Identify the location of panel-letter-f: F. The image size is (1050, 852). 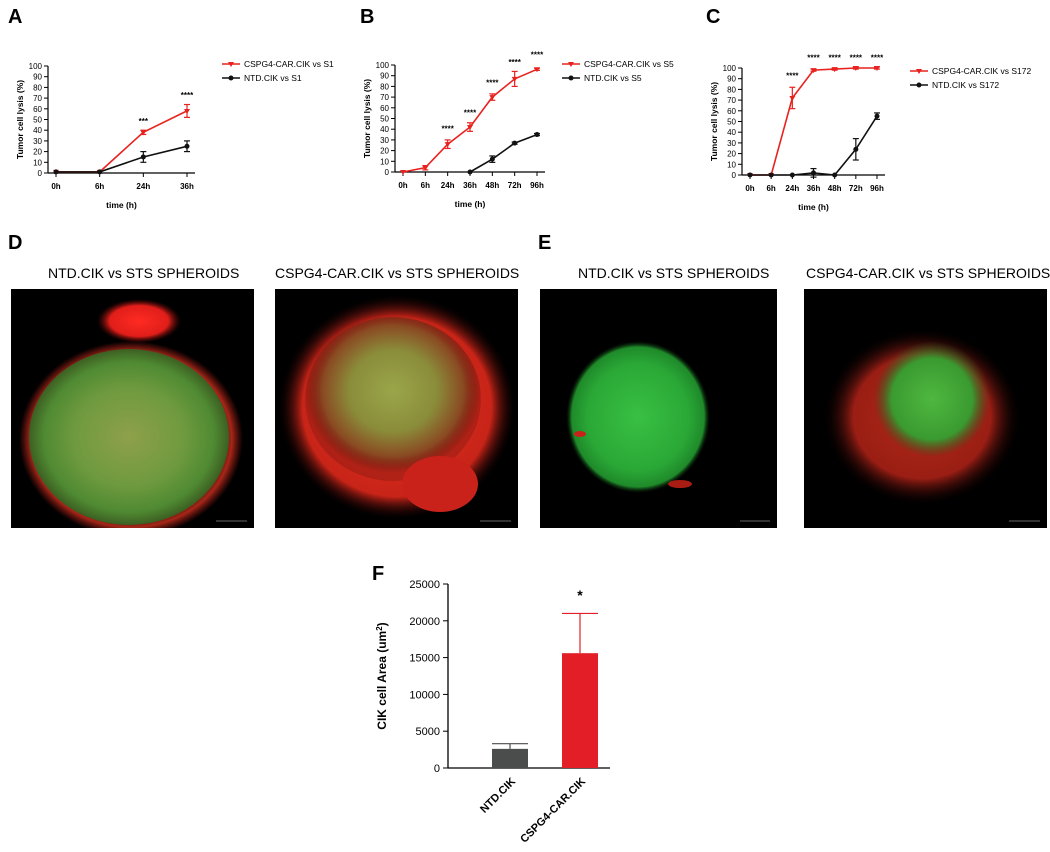
(378, 574).